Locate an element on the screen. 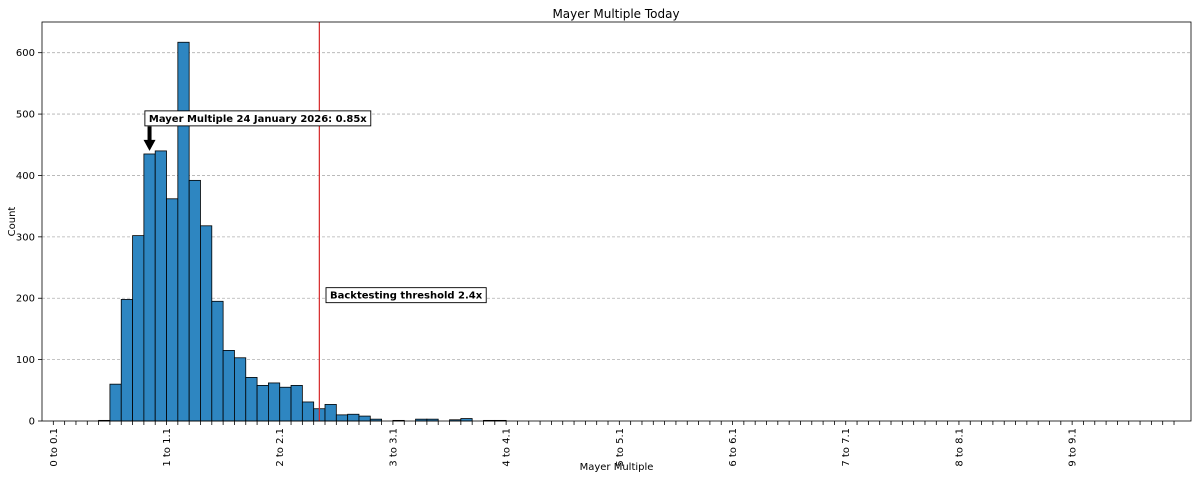 Image resolution: width=1200 pixels, height=480 pixels. x-tick-label: 0 to 0.1 is located at coordinates (54, 447).